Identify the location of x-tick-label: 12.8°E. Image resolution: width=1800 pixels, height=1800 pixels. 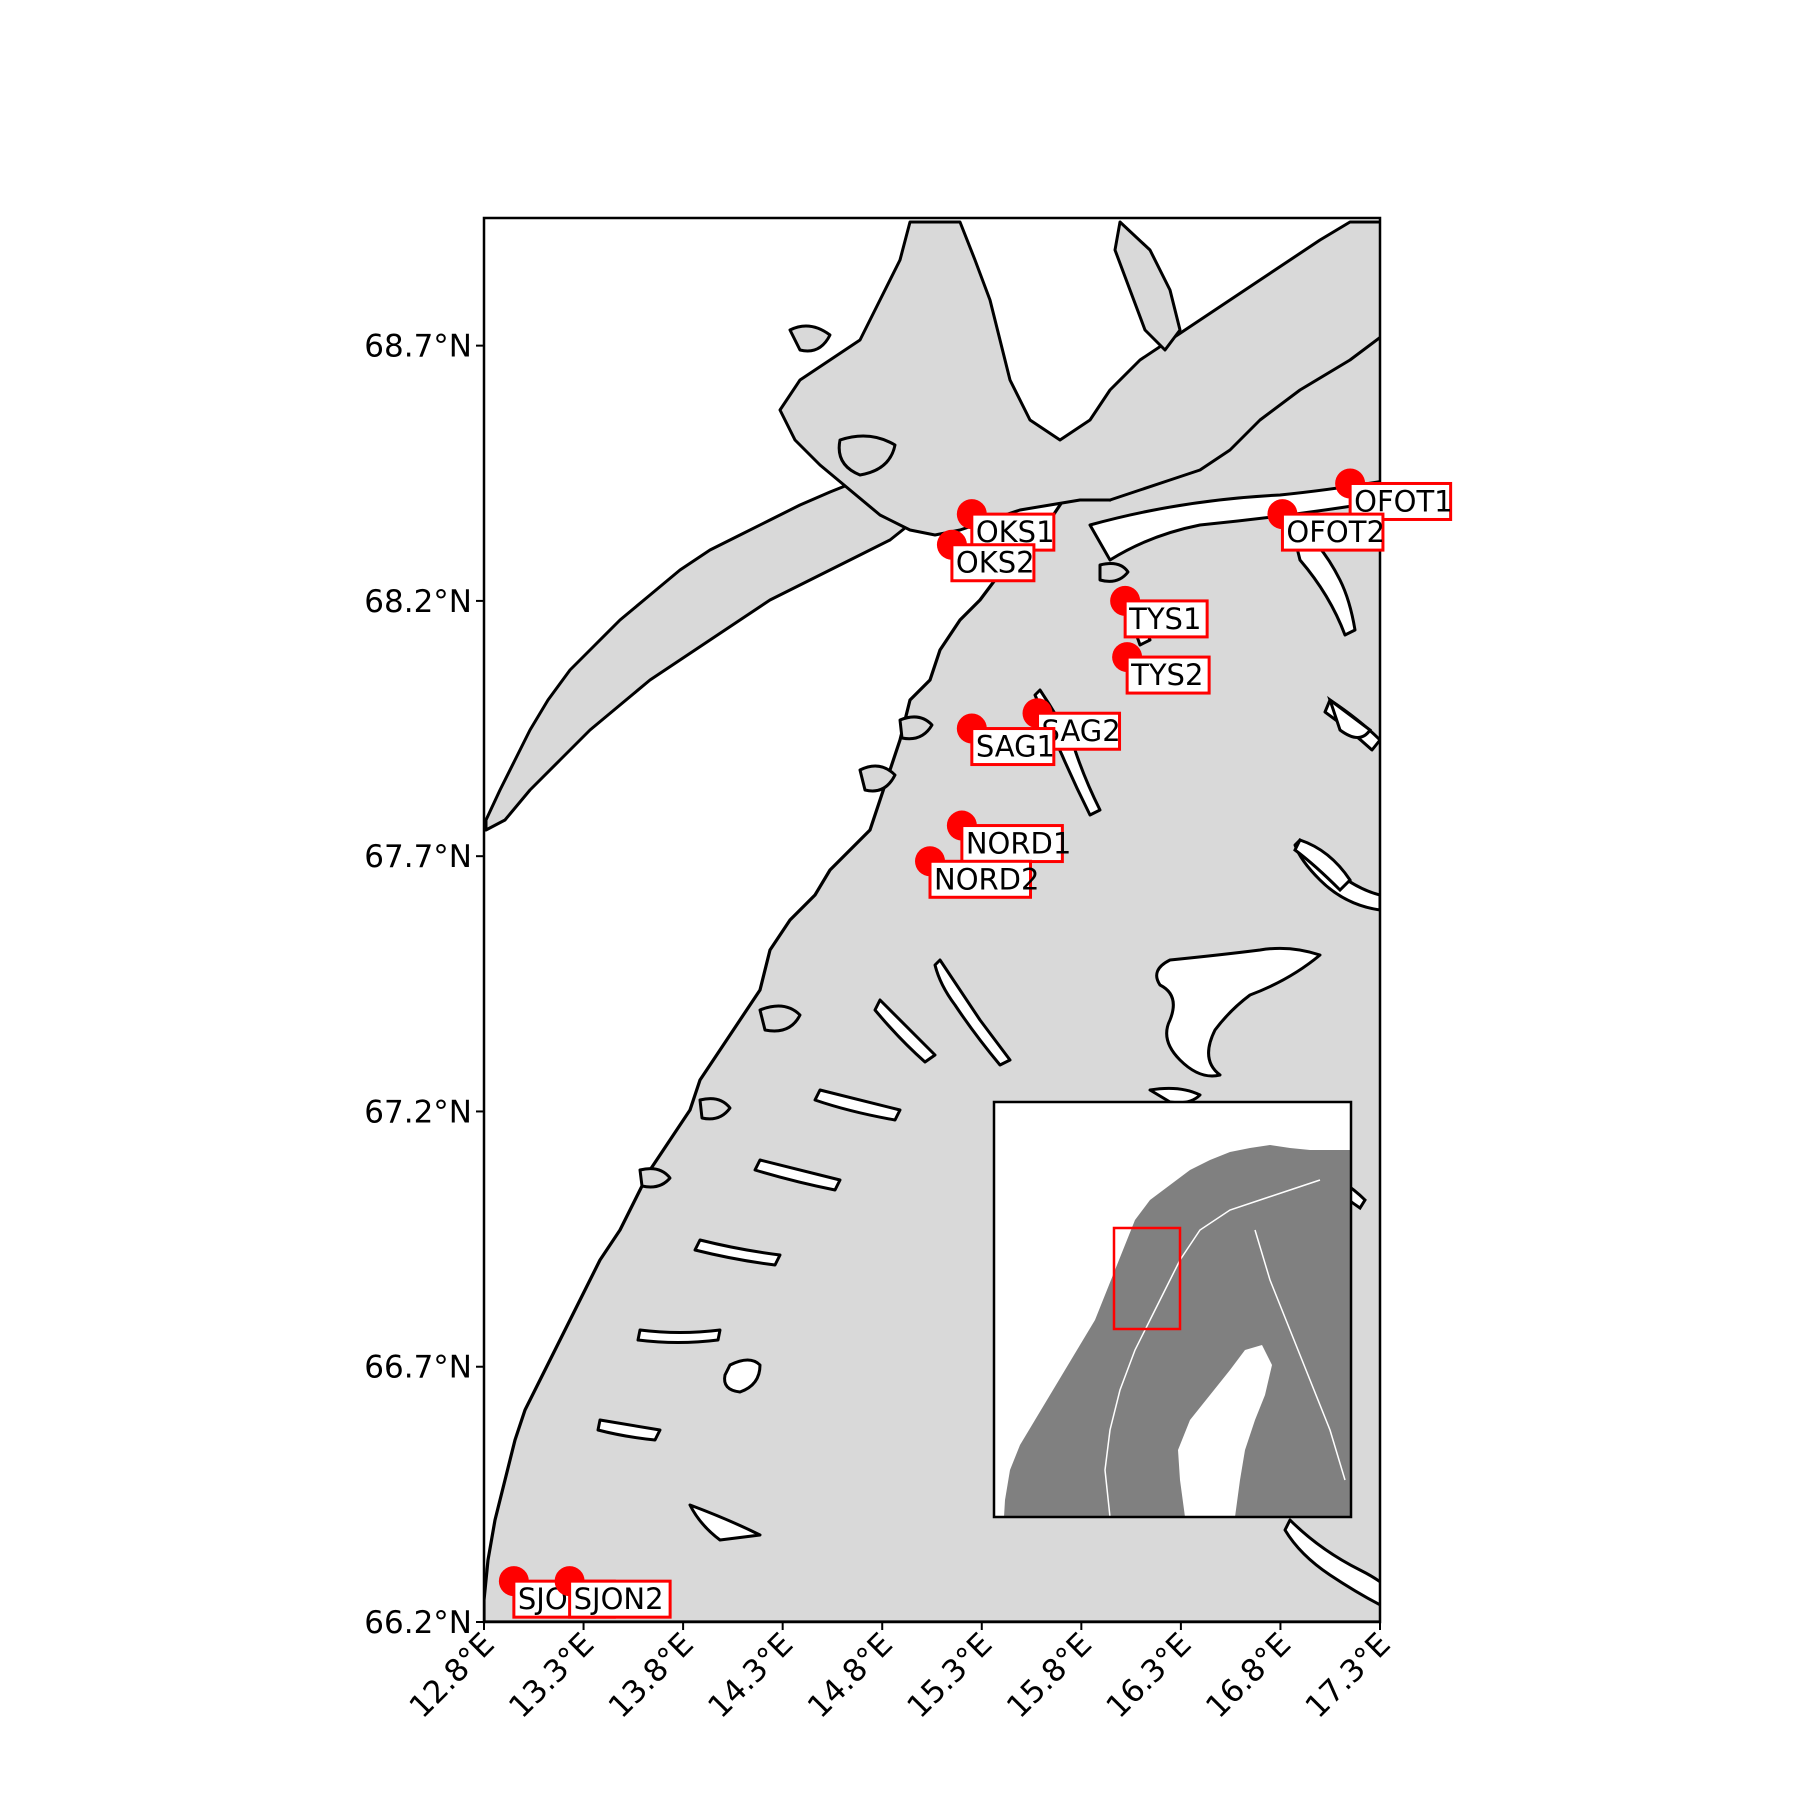
(452, 1675).